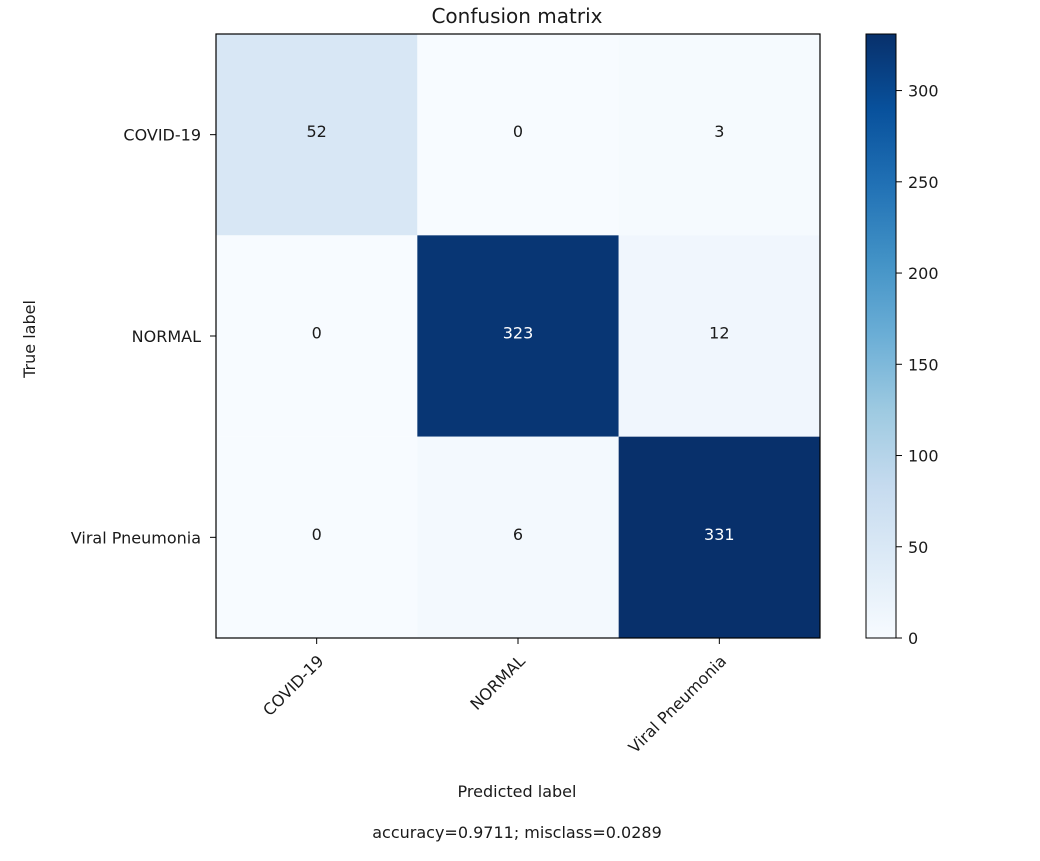 This screenshot has width=1040, height=861. Describe the element at coordinates (923, 273) in the screenshot. I see `colorbar-tick-label: 200` at that location.